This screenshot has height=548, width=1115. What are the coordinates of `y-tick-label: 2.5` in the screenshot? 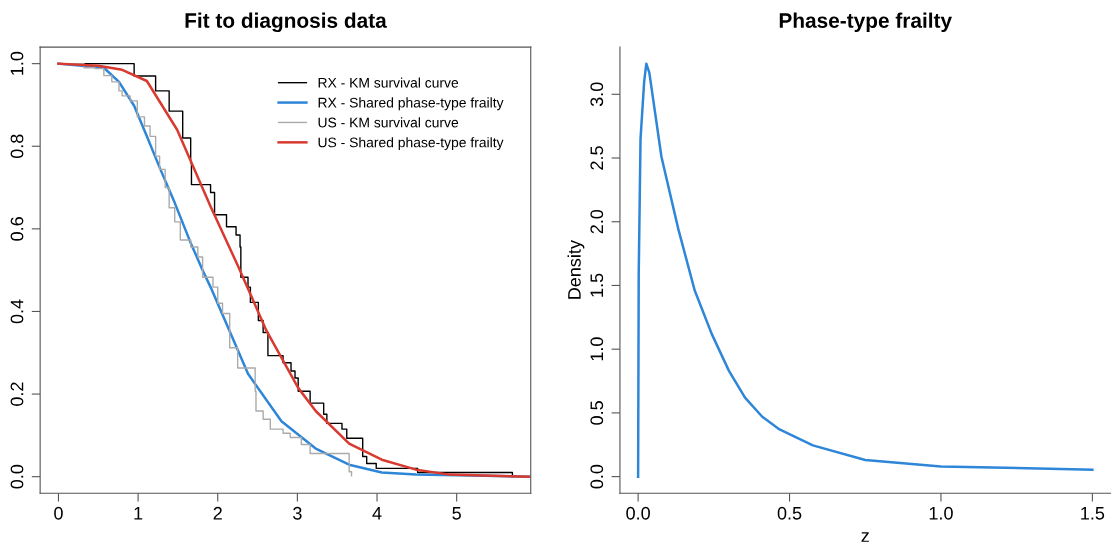 It's located at (597, 158).